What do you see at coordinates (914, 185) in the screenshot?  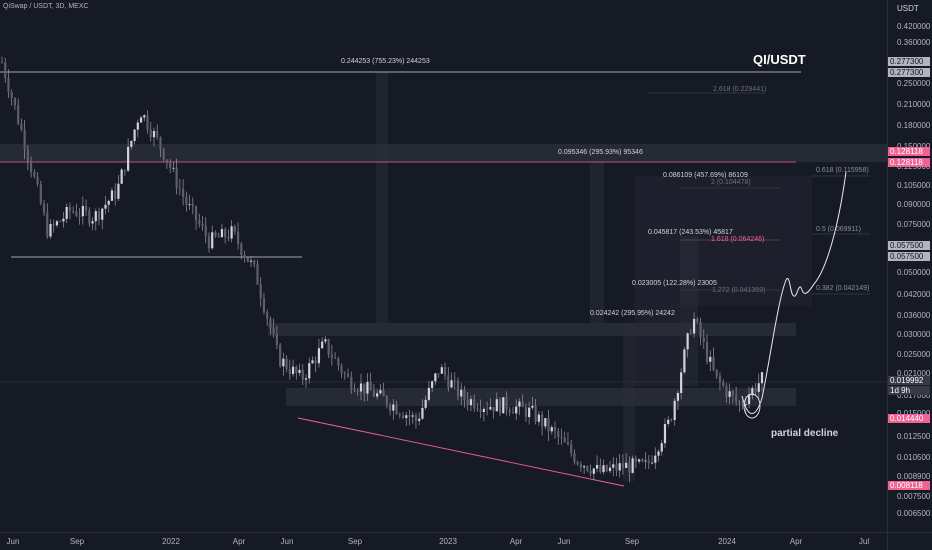 I see `price-tick-label: 0.105000` at bounding box center [914, 185].